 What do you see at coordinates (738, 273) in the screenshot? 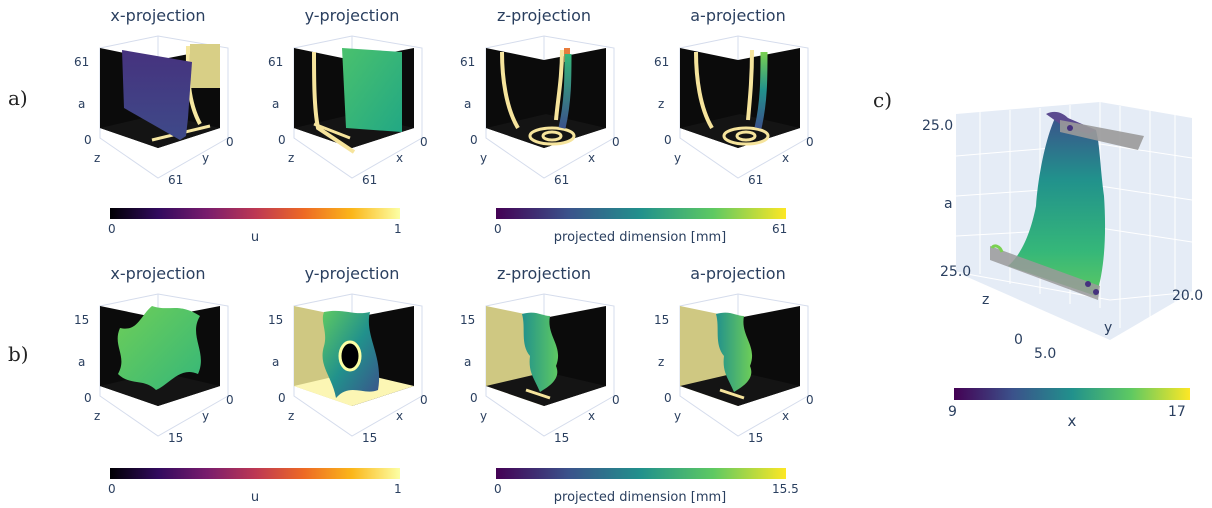
I see `panel-title-b-a: a-projection` at bounding box center [738, 273].